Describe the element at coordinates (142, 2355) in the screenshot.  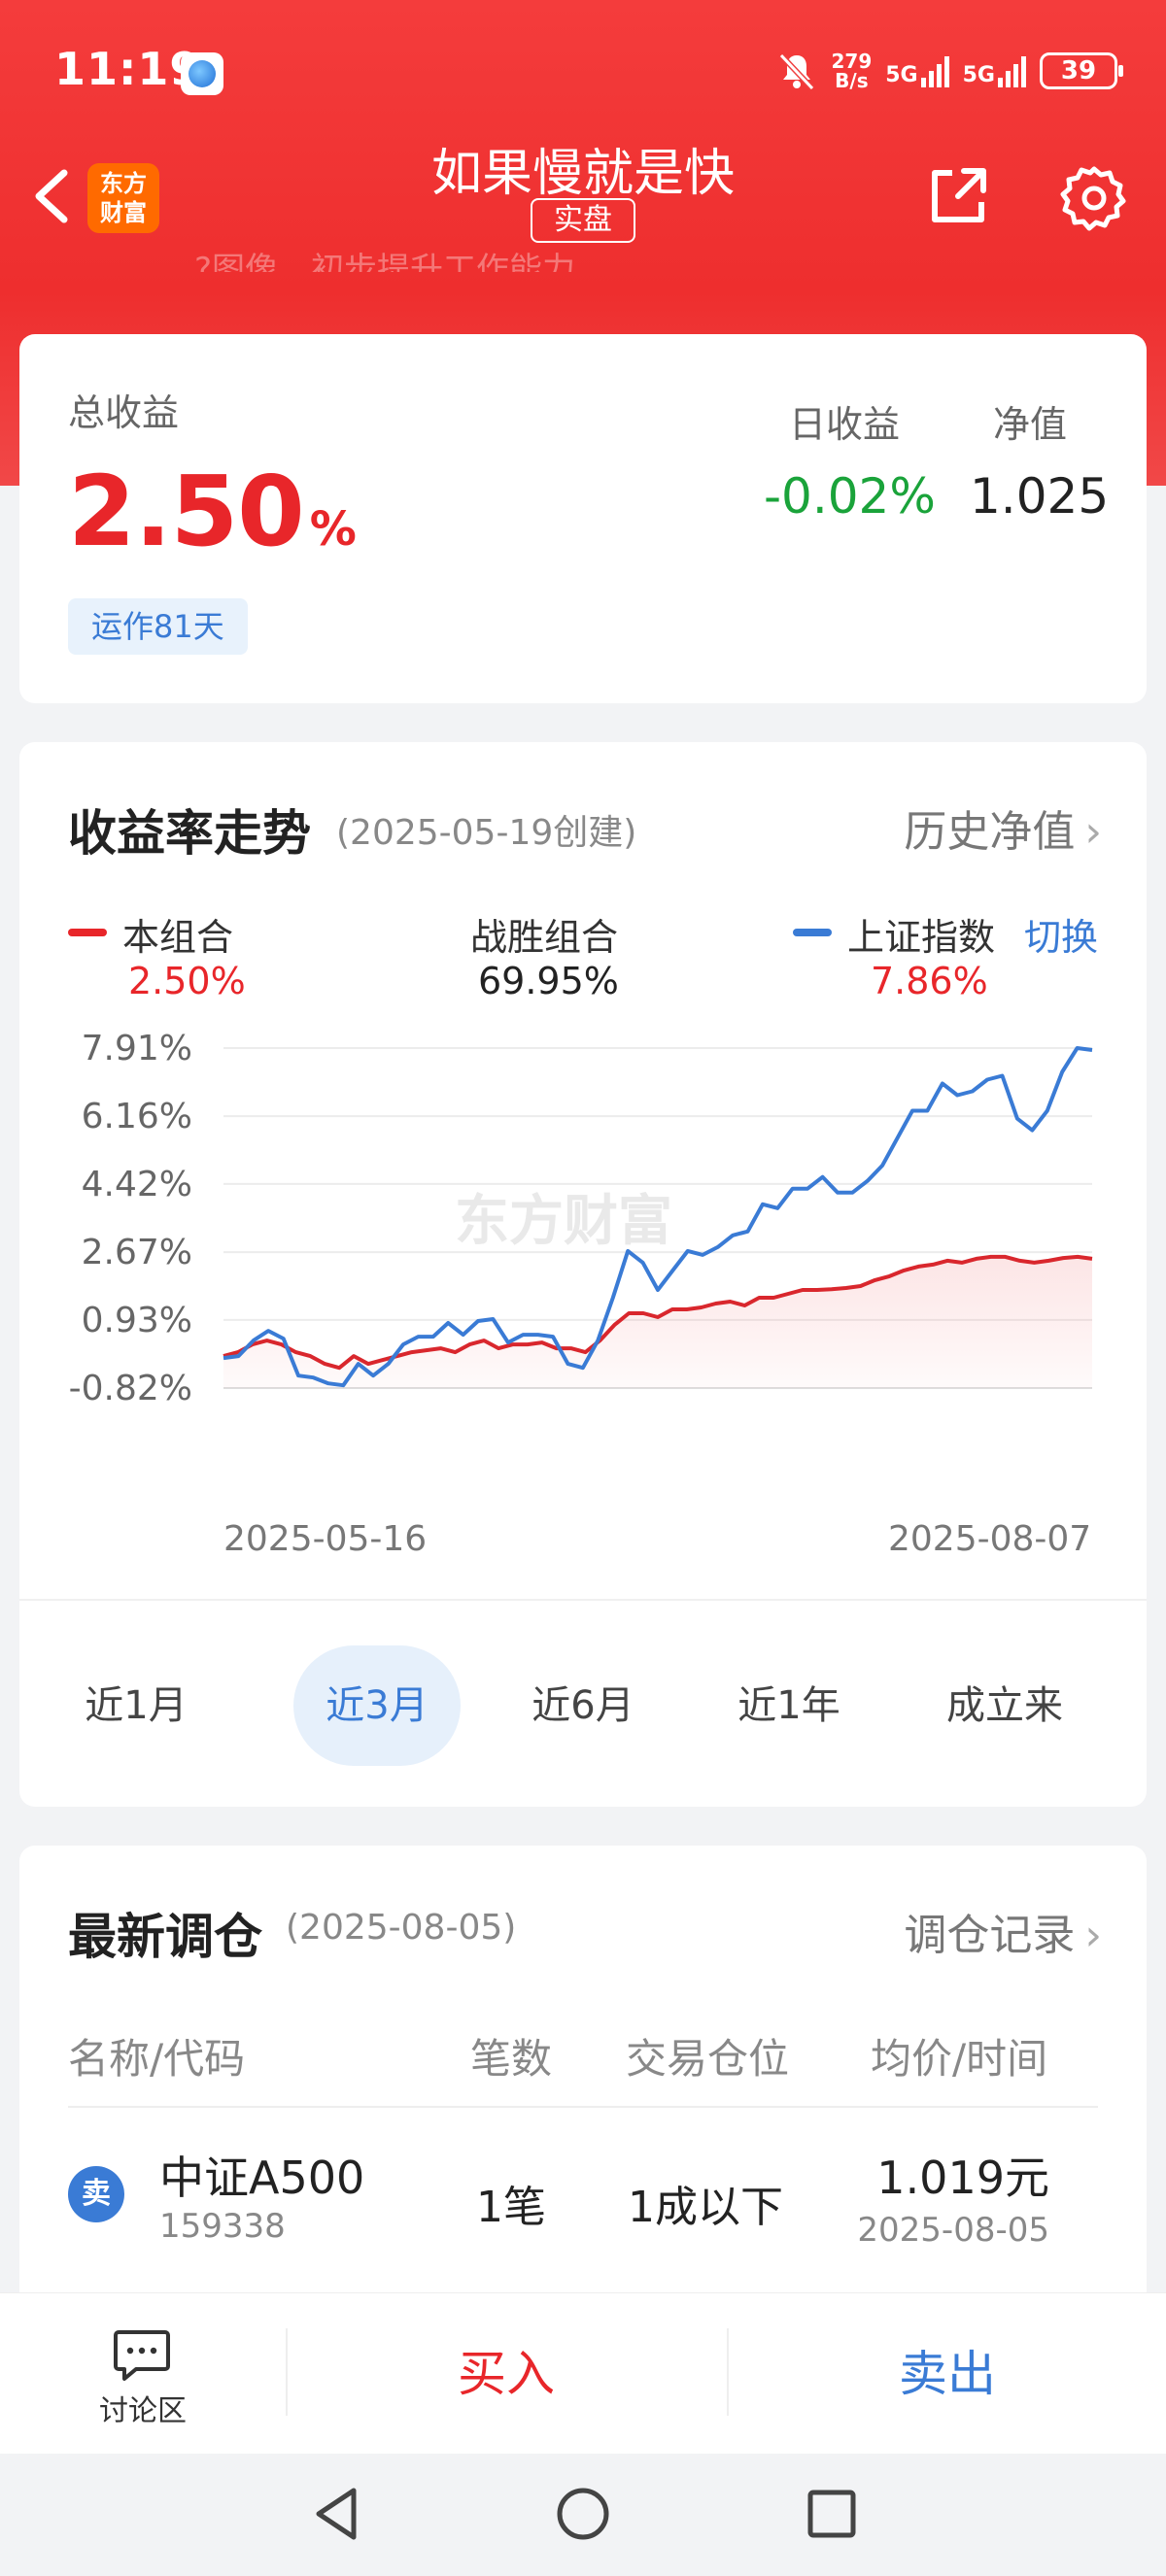
I see `chat-bubble-icon` at that location.